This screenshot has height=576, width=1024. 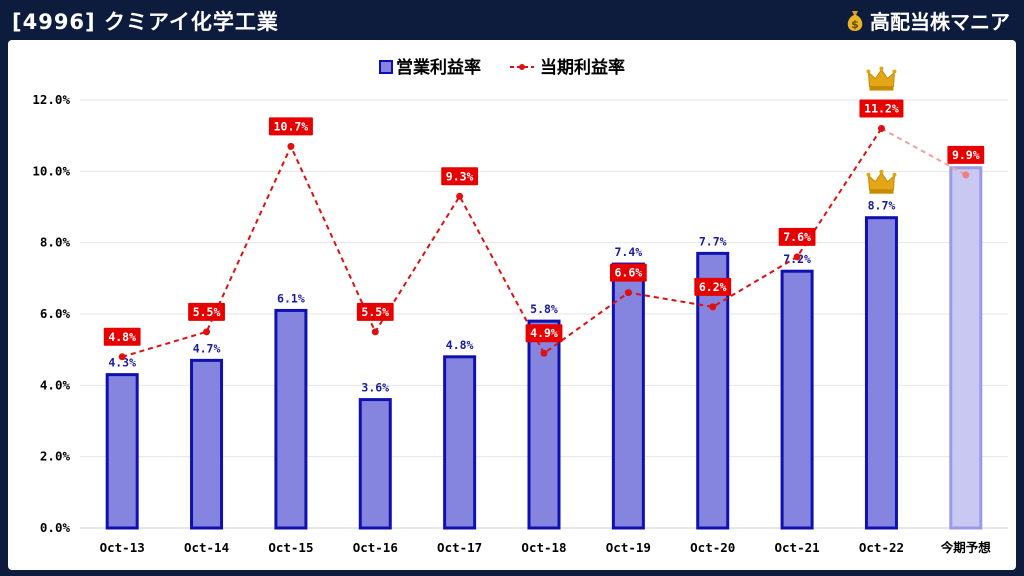 I want to click on bar-data-label: 7.7%, so click(x=713, y=241).